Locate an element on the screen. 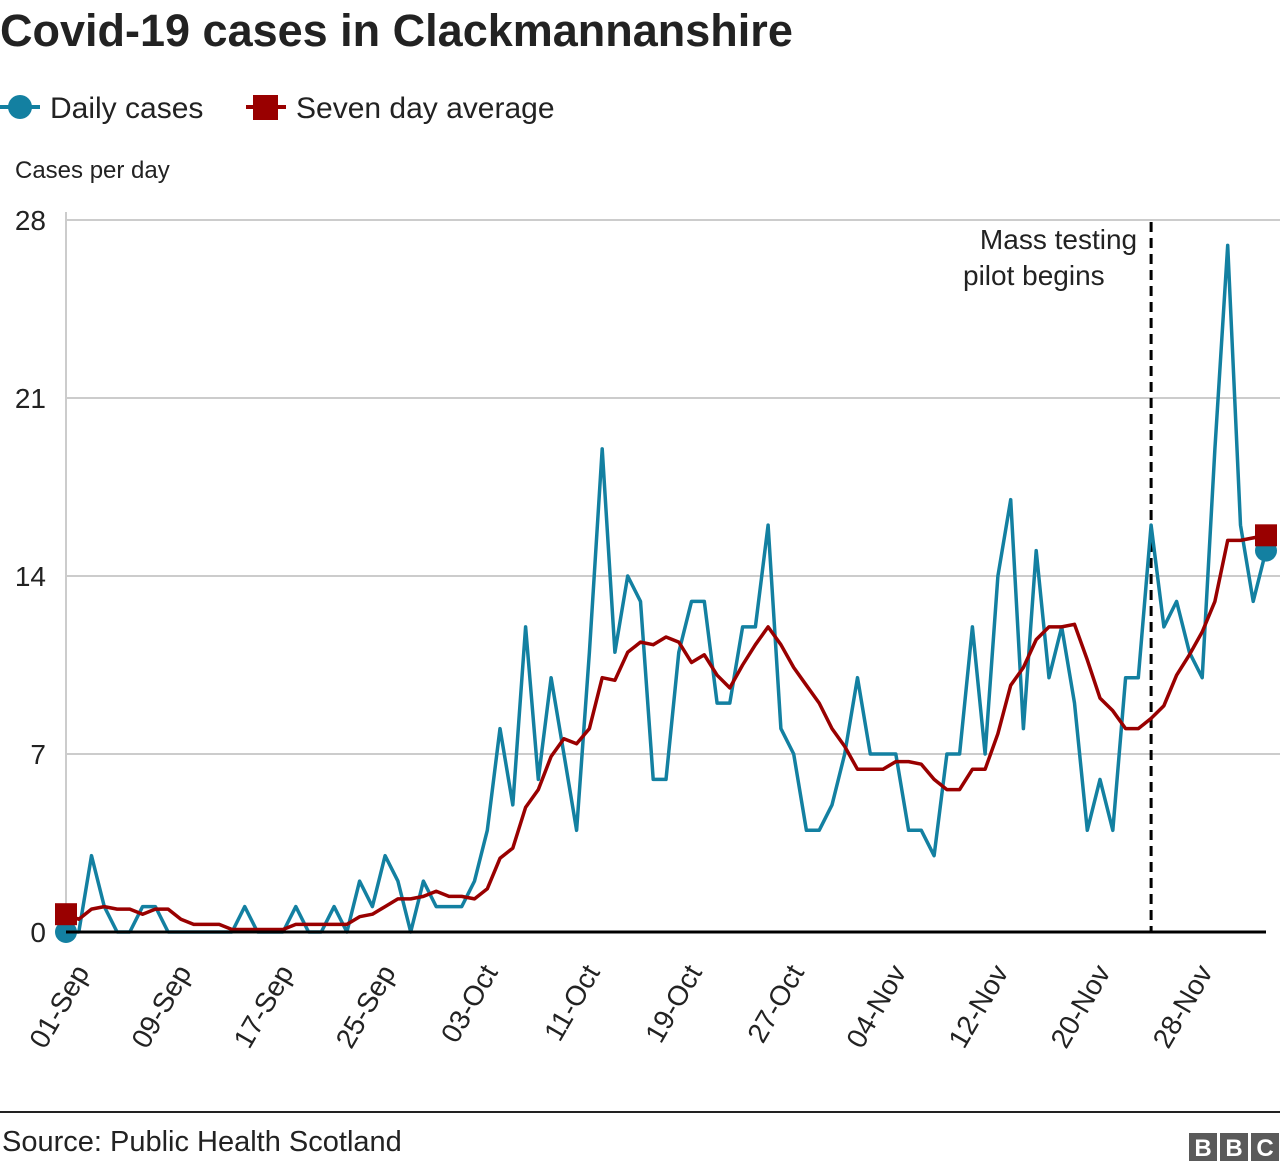  legend-circle-marker is located at coordinates (20, 107).